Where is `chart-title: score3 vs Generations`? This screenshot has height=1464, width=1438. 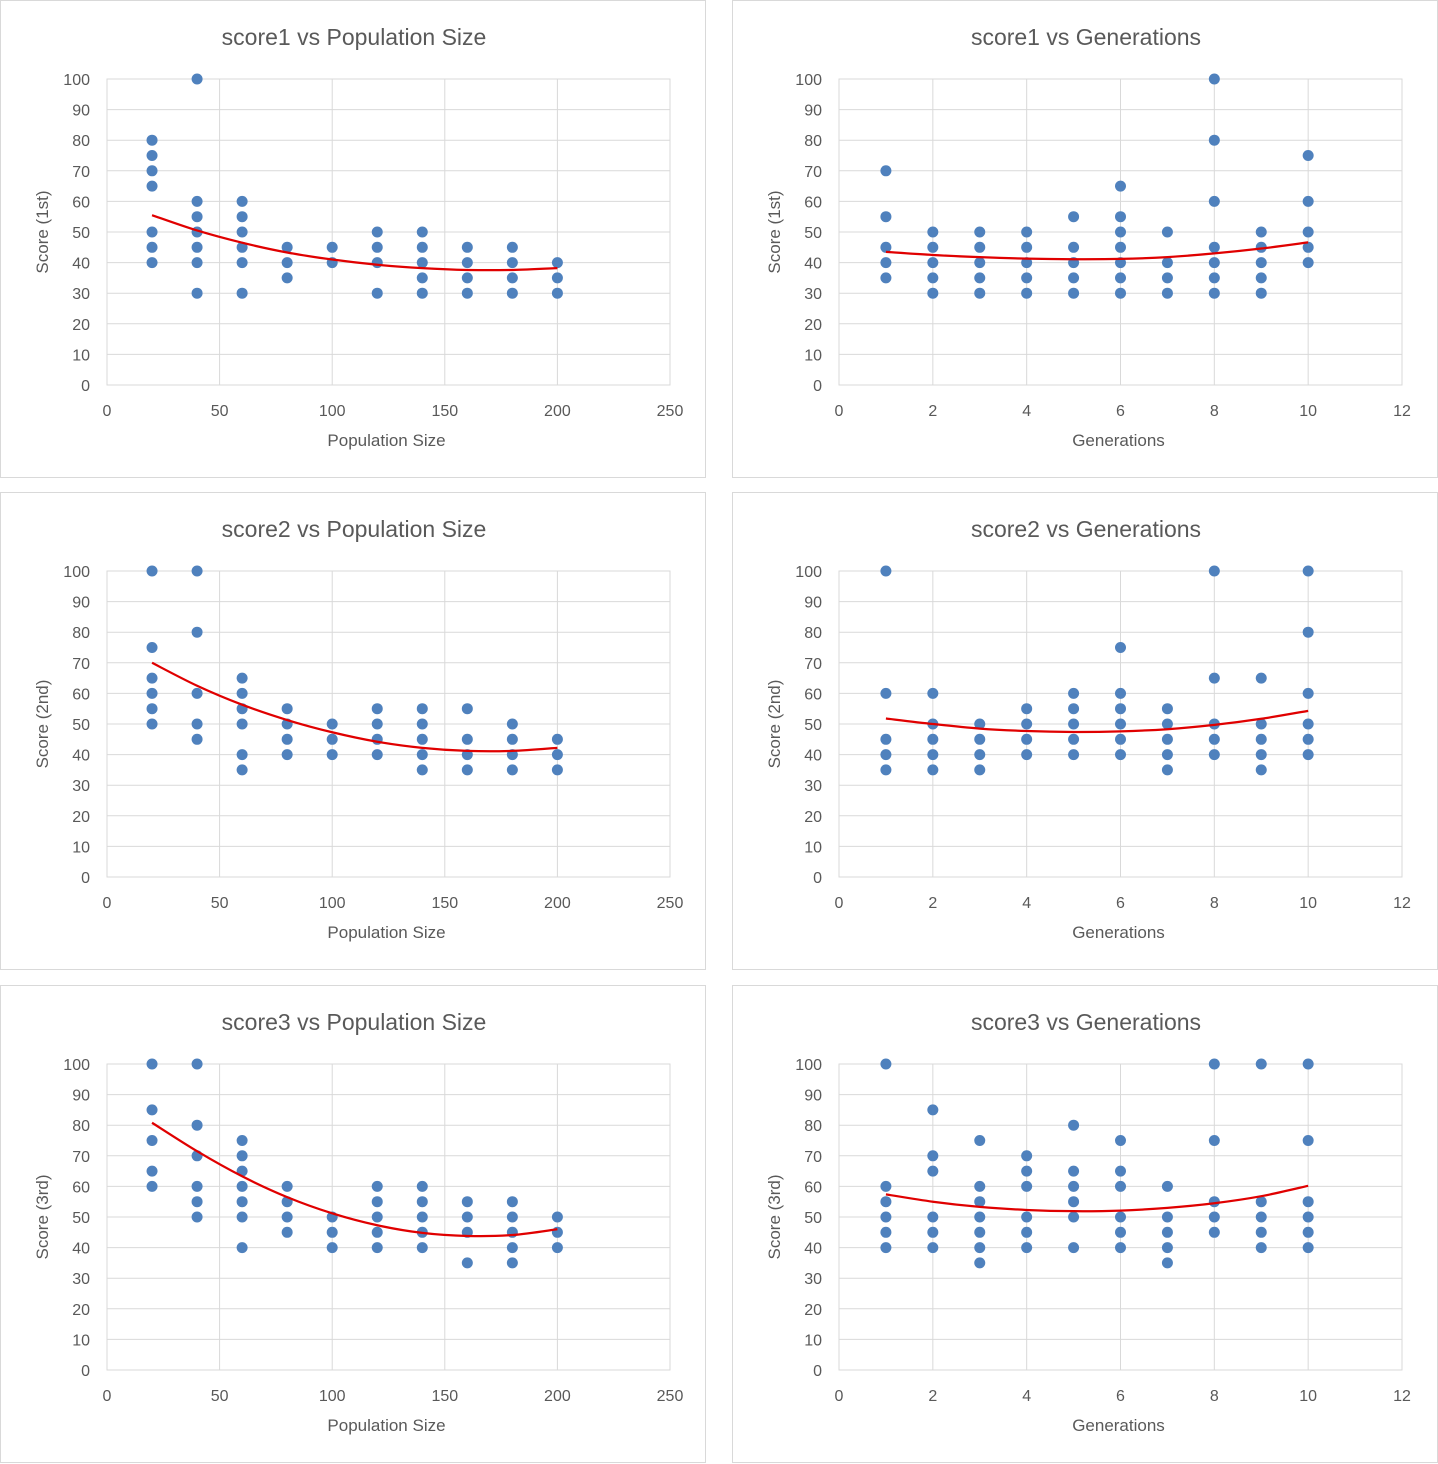 chart-title: score3 vs Generations is located at coordinates (1086, 1022).